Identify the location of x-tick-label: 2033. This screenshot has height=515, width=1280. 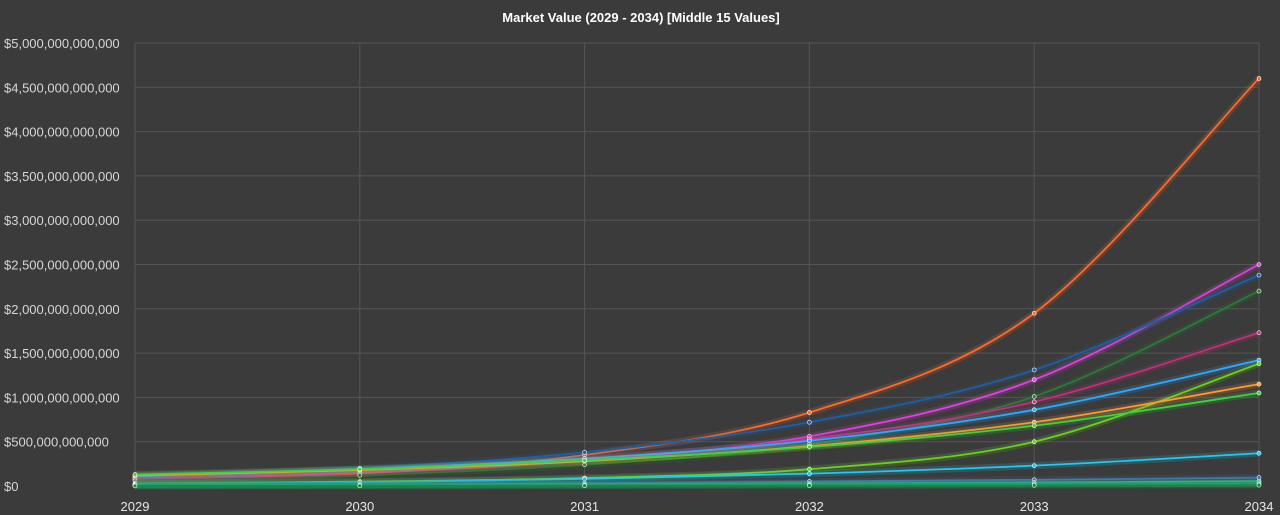
(1034, 506).